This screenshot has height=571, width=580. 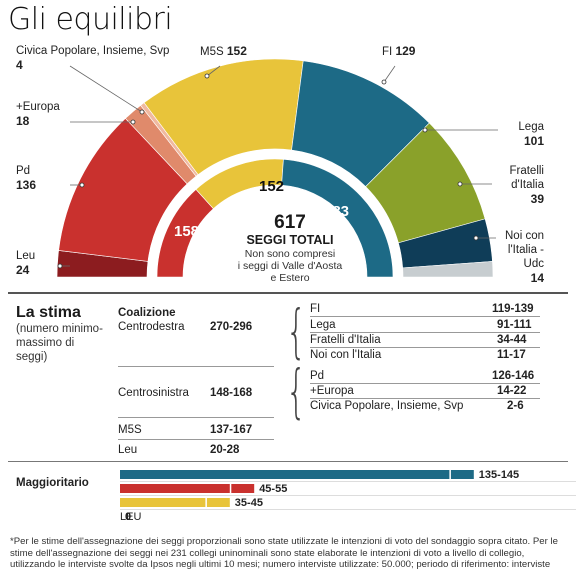 I want to click on brace-centrodestra: {, so click(x=296, y=331).